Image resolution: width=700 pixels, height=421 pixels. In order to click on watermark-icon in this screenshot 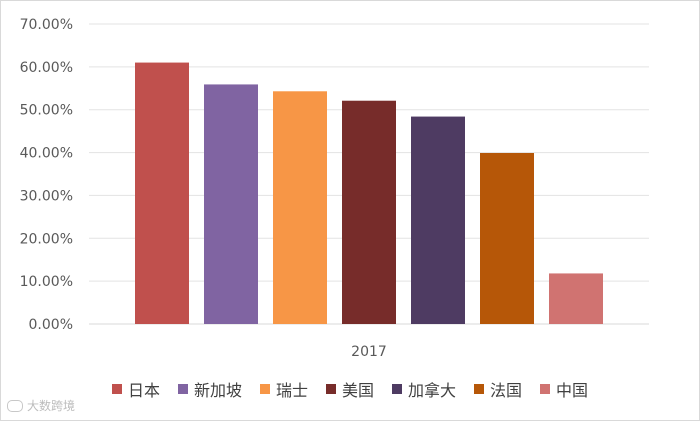, I will do `click(15, 405)`.